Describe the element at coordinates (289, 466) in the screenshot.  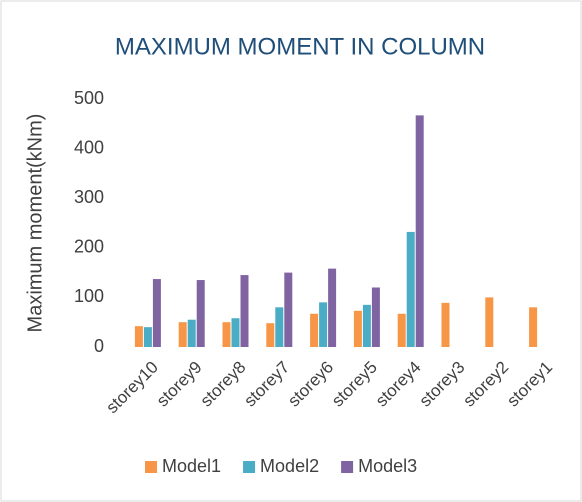
I see `legend-label: Model2` at that location.